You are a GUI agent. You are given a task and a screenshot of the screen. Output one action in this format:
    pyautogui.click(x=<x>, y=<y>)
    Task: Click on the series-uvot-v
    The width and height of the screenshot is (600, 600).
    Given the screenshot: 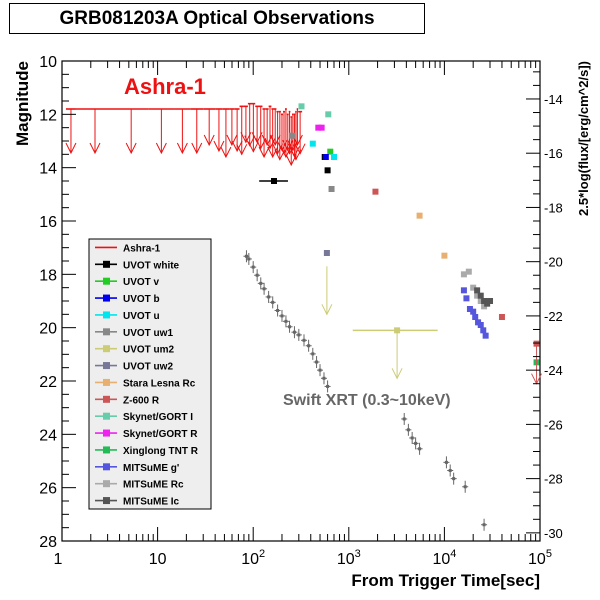 What is the action you would take?
    pyautogui.click(x=330, y=151)
    